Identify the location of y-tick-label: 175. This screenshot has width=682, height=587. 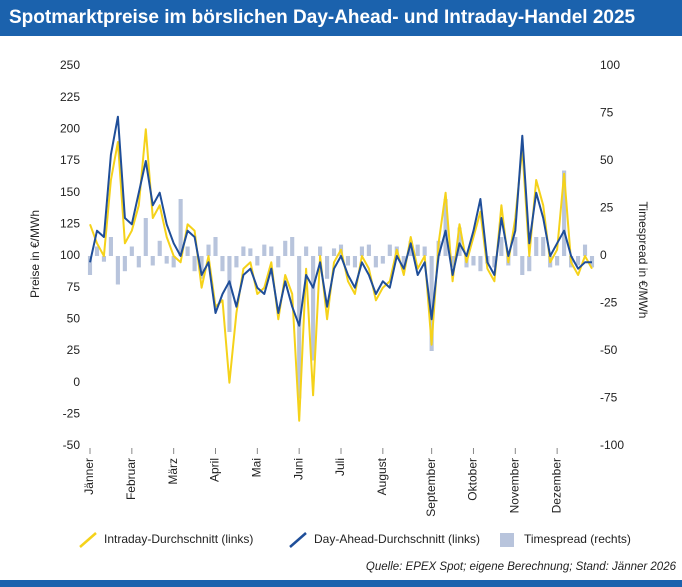
(70, 160).